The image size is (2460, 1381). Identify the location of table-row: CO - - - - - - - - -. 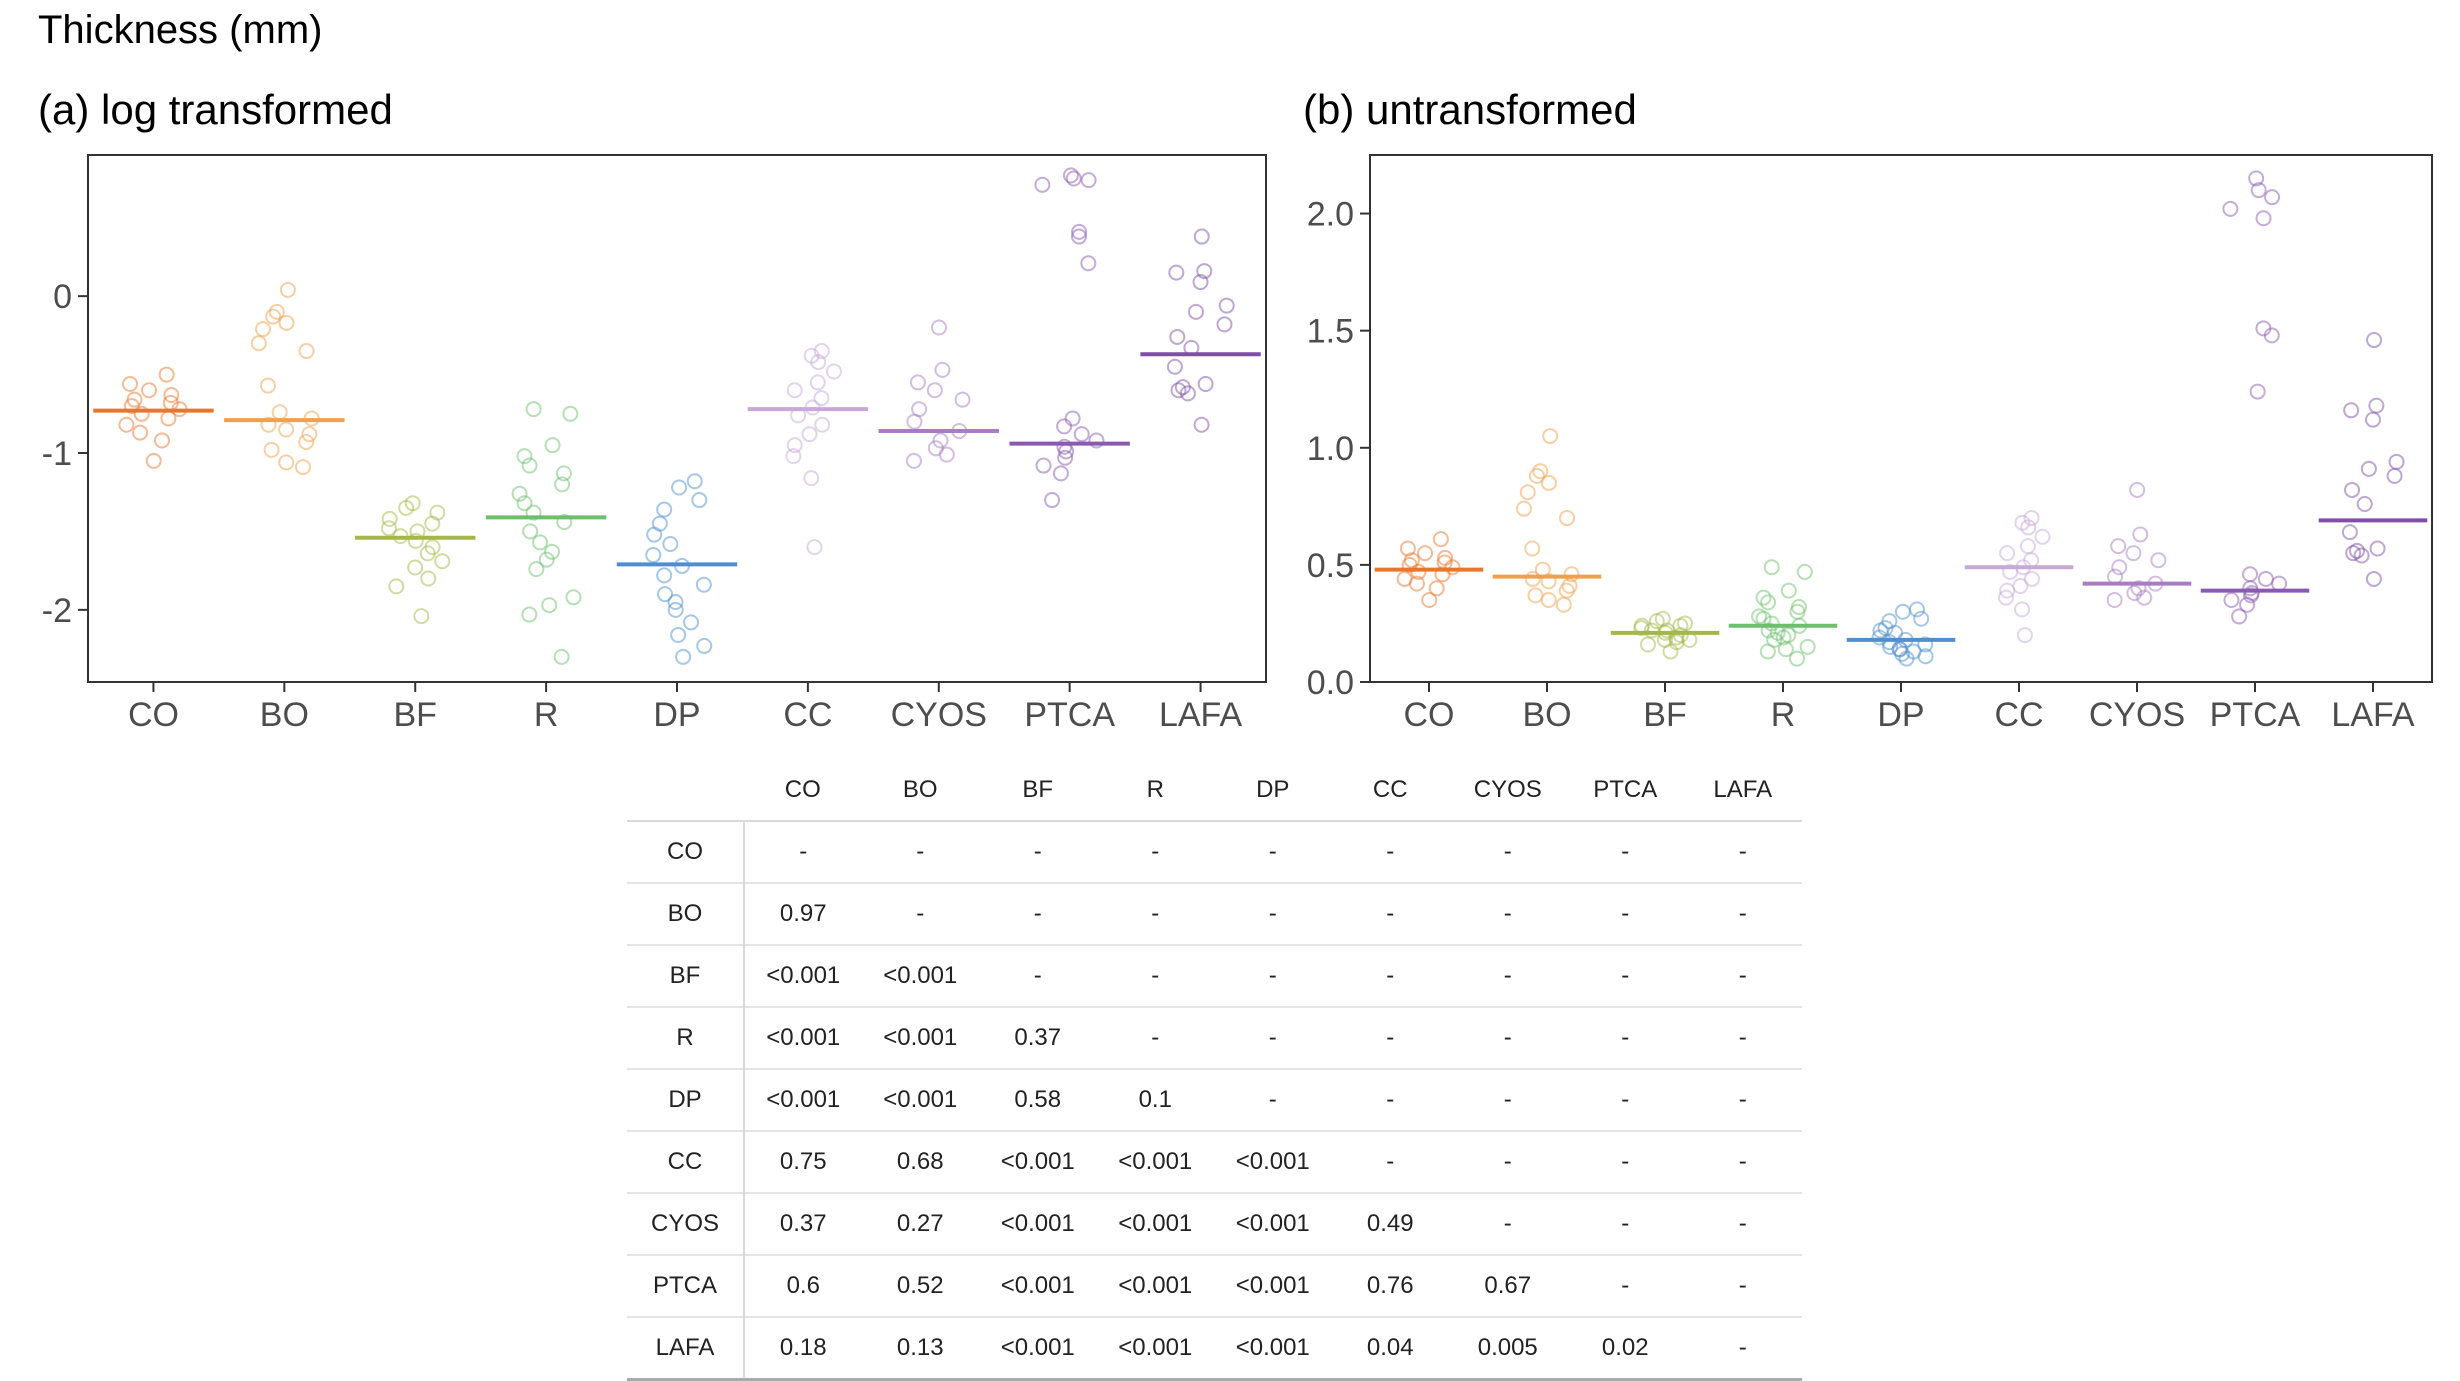
(1214, 852).